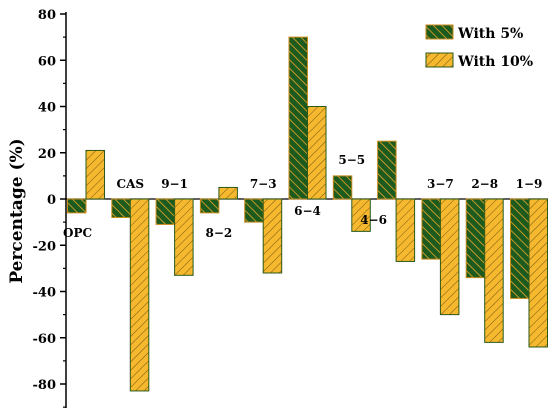 The width and height of the screenshot is (550, 415). Describe the element at coordinates (263, 184) in the screenshot. I see `x-category-label: 7−3` at that location.